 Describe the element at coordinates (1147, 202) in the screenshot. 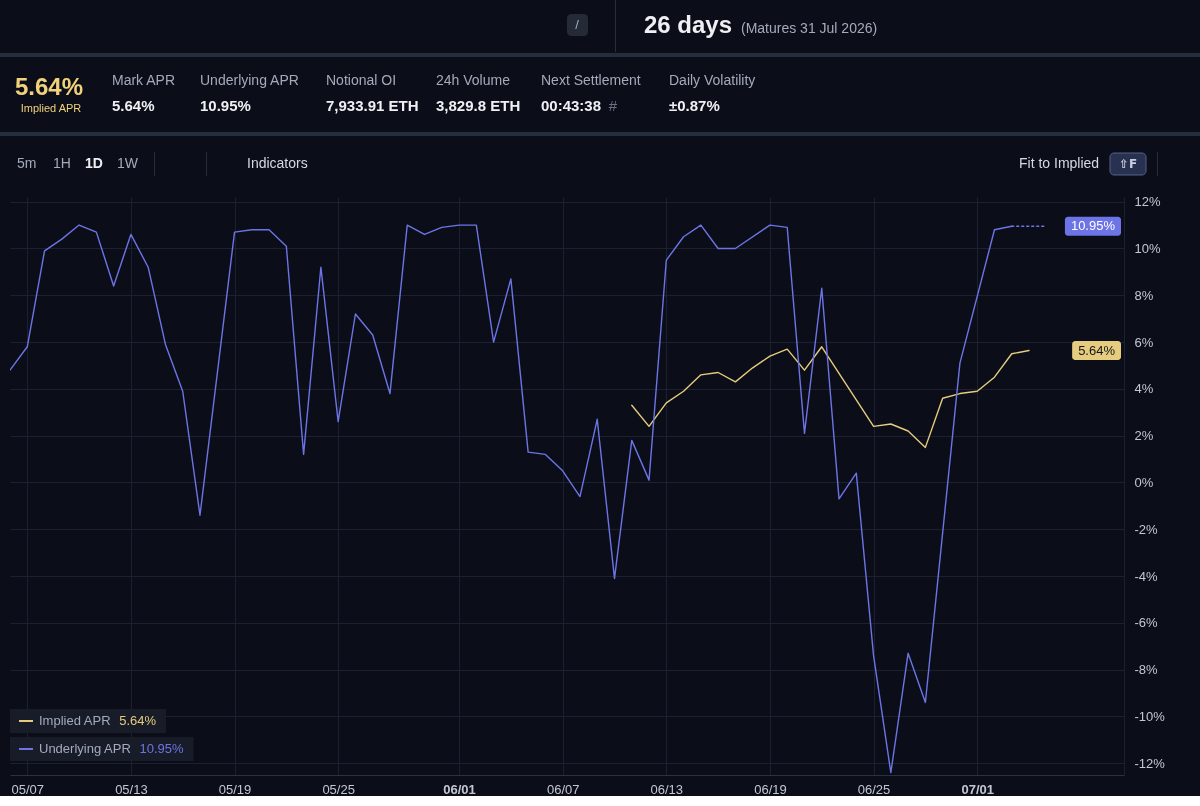

I see `y-tick-label: 12%` at that location.